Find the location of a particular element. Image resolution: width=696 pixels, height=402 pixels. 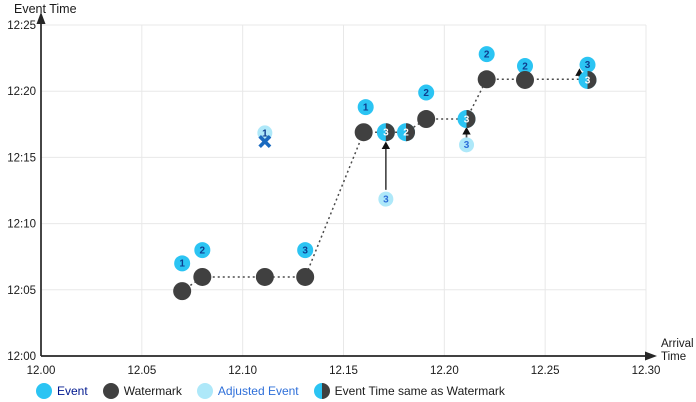

x-axis-arrow-icon is located at coordinates (651, 356).